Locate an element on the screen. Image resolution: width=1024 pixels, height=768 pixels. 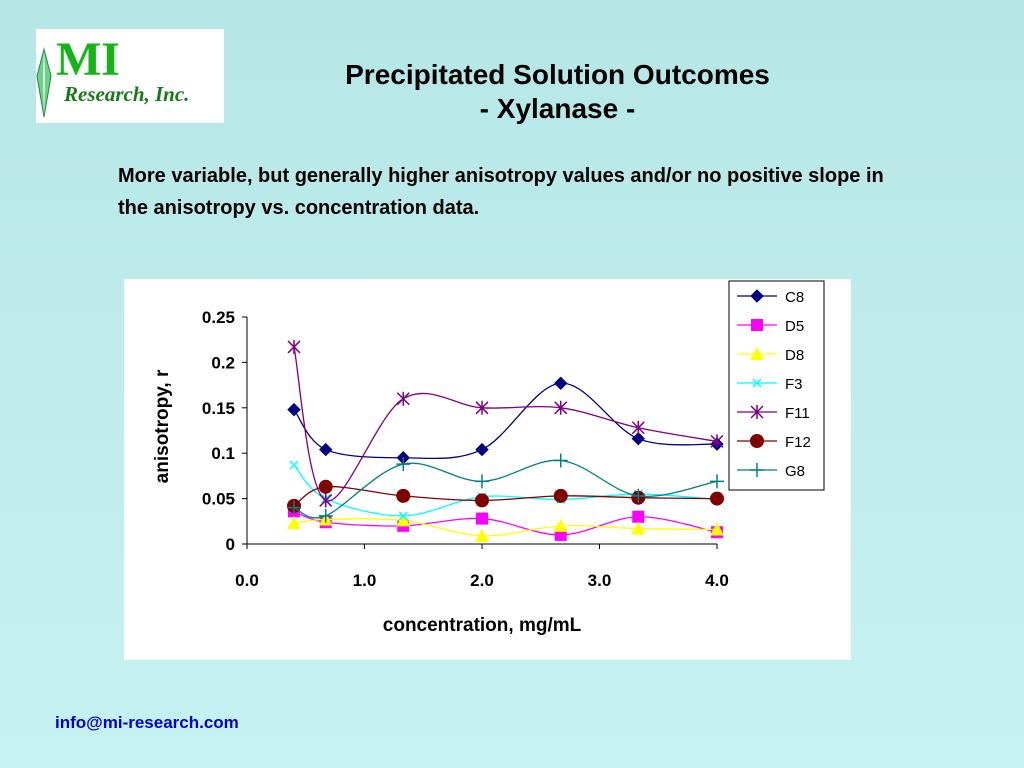
x-tick-label: 0.0 is located at coordinates (247, 580).